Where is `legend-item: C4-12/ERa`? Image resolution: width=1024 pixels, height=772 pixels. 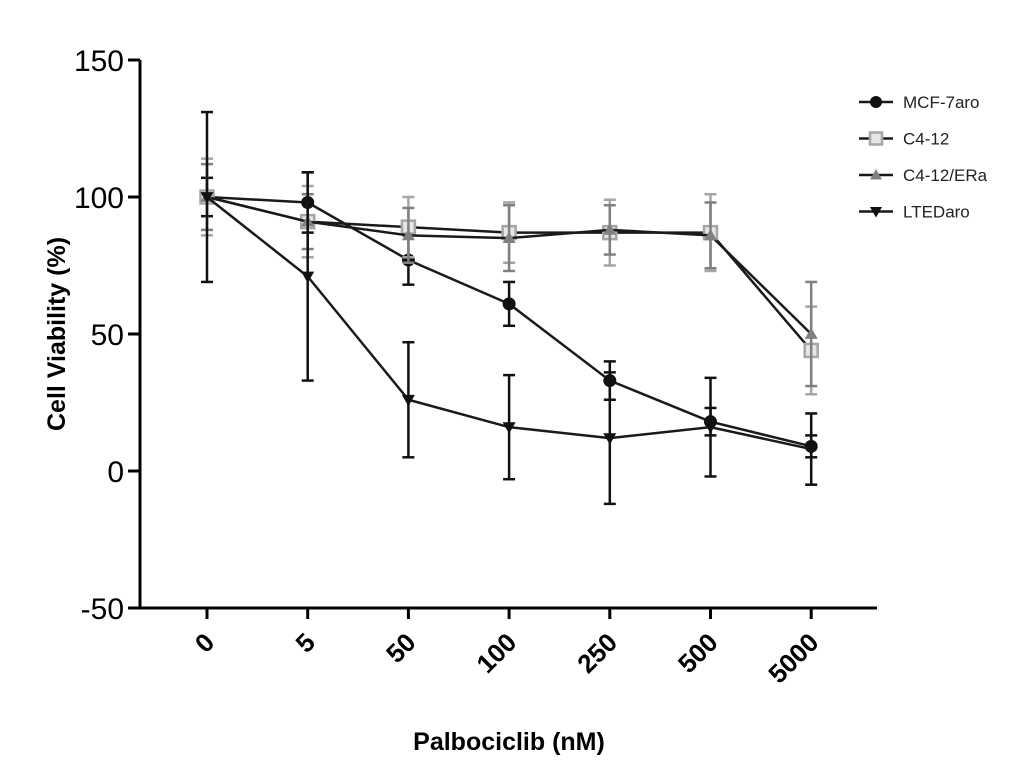 legend-item: C4-12/ERa is located at coordinates (923, 175).